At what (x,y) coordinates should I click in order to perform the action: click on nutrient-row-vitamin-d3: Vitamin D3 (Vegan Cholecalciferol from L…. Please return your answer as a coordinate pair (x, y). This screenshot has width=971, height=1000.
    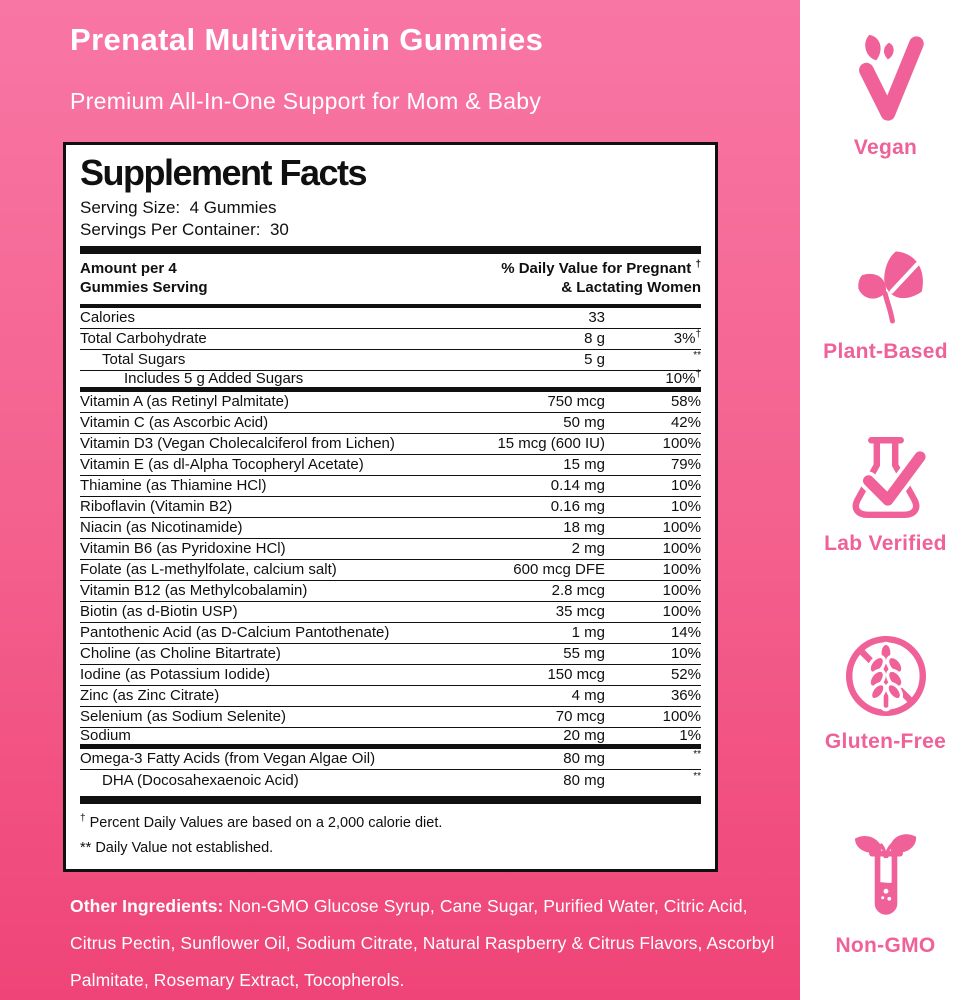
    Looking at the image, I should click on (390, 444).